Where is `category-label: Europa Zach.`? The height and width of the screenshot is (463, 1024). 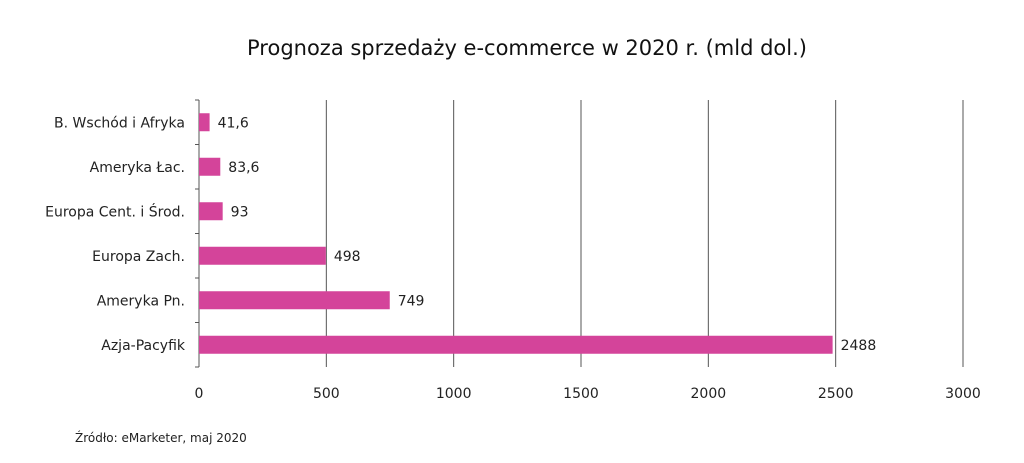 category-label: Europa Zach. is located at coordinates (138, 257).